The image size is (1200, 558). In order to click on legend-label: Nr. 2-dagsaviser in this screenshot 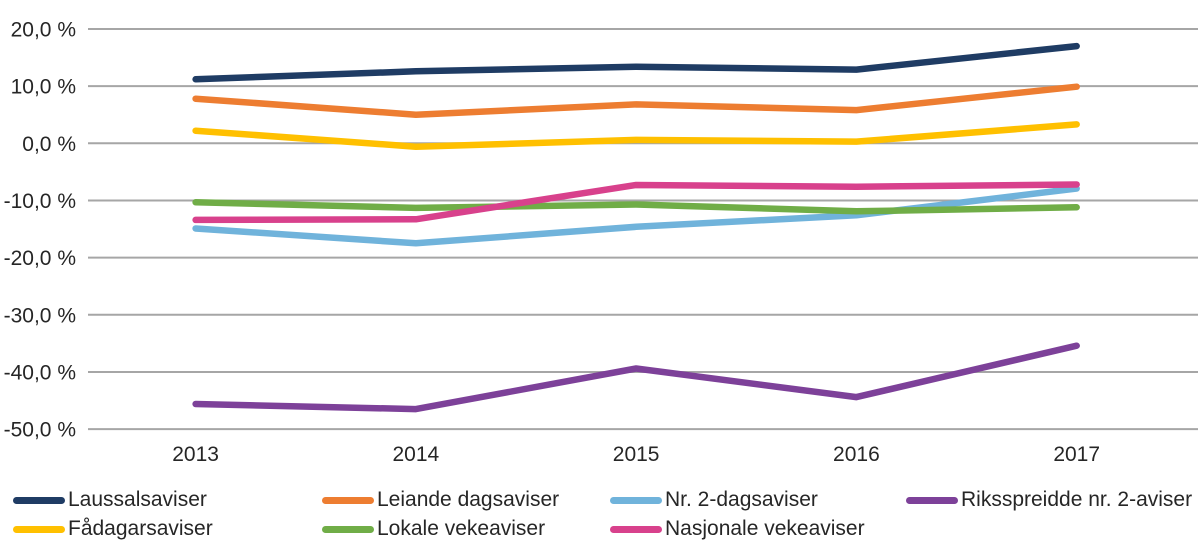, I will do `click(741, 499)`.